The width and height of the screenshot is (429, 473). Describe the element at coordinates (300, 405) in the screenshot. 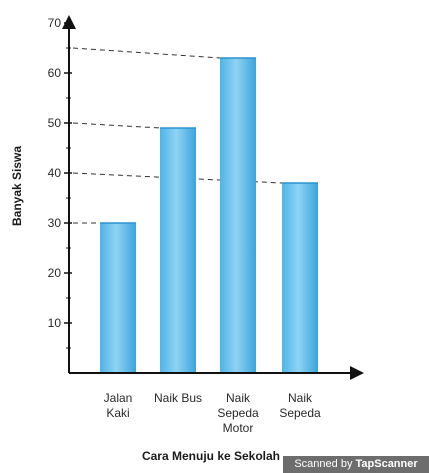

I see `x-category-label: Naik Sepeda` at that location.